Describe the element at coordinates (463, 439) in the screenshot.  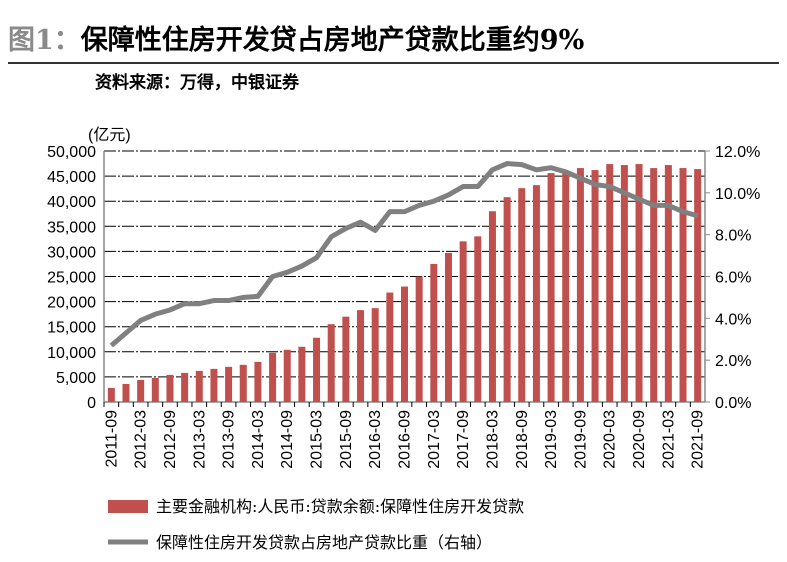
I see `x-tick-label: 2017-09` at that location.